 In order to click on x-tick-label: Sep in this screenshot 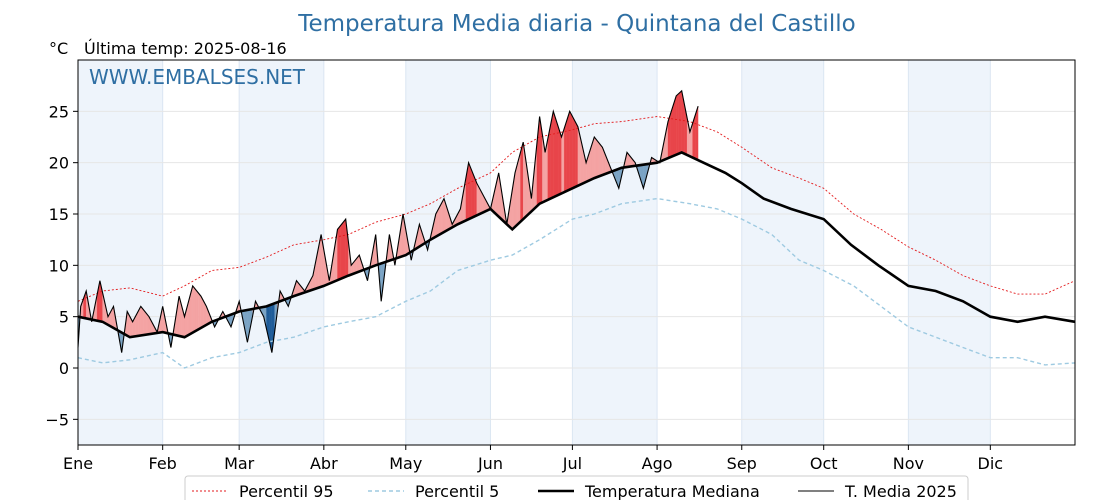, I will do `click(742, 463)`.